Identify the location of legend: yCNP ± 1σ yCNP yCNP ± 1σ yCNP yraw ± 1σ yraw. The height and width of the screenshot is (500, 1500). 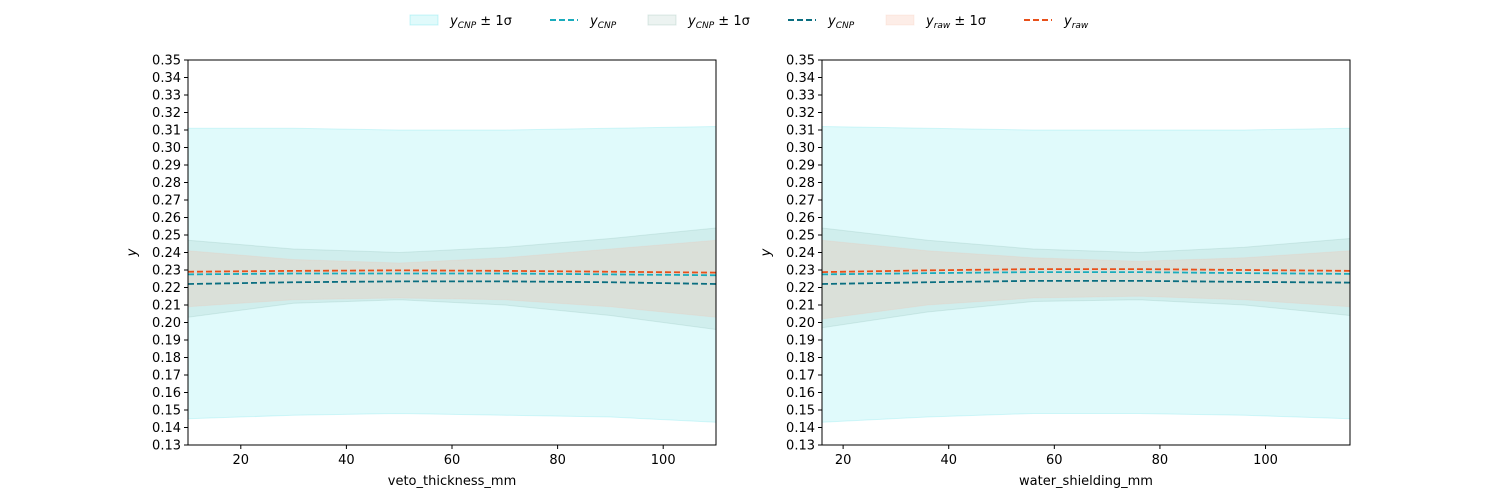
(749, 22).